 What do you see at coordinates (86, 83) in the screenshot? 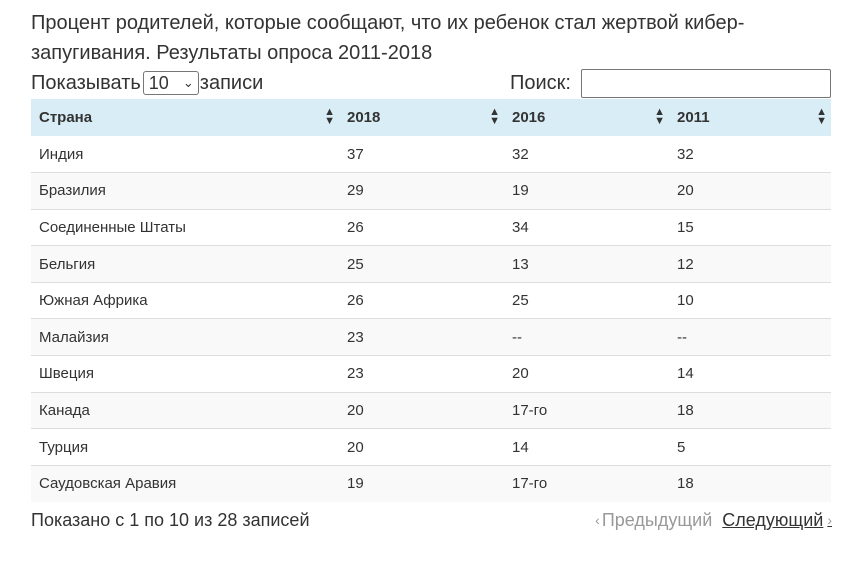
I see `show-label: Показывать` at bounding box center [86, 83].